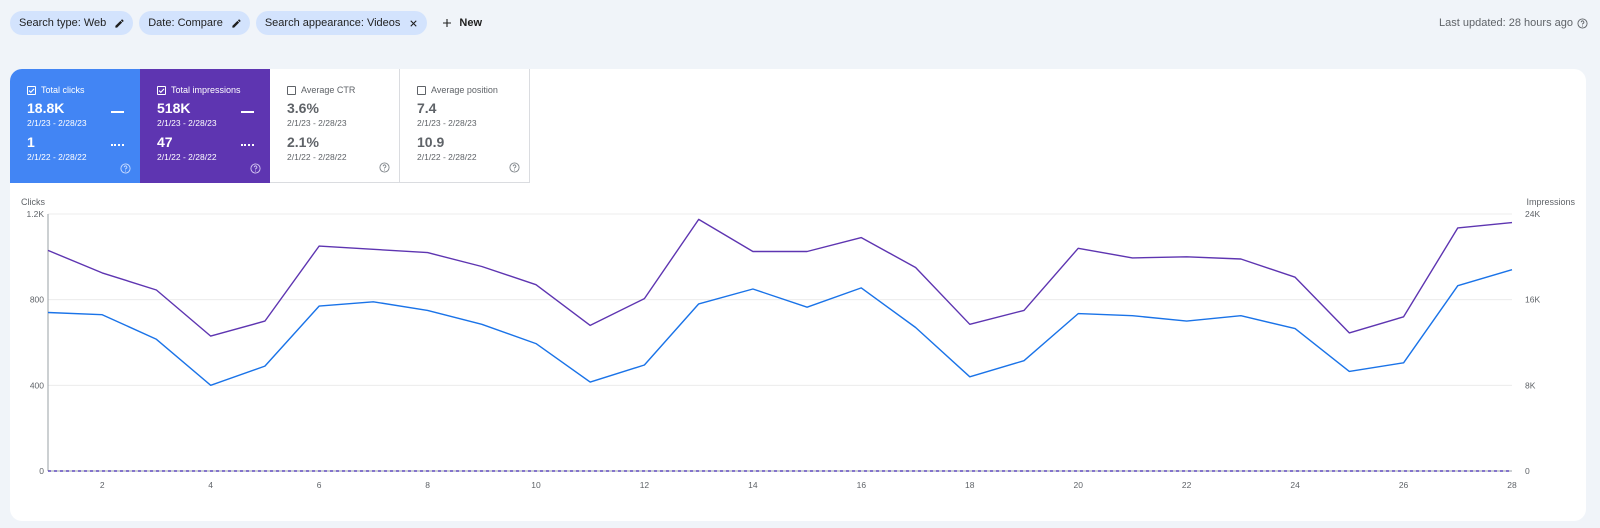 The width and height of the screenshot is (1600, 528). What do you see at coordinates (427, 485) in the screenshot?
I see `x-axis-tick-label: 8` at bounding box center [427, 485].